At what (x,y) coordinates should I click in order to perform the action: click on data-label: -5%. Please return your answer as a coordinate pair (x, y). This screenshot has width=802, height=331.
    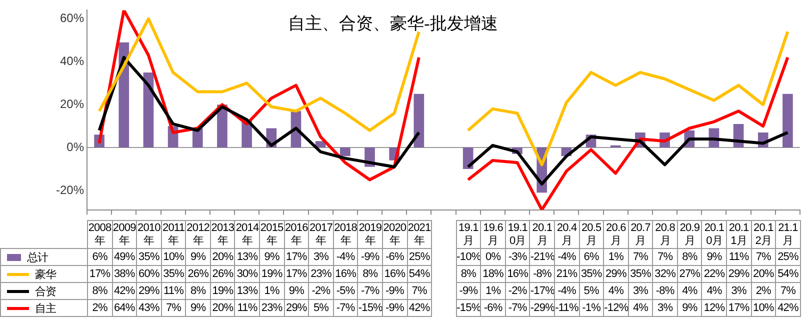
    Looking at the image, I should click on (345, 291).